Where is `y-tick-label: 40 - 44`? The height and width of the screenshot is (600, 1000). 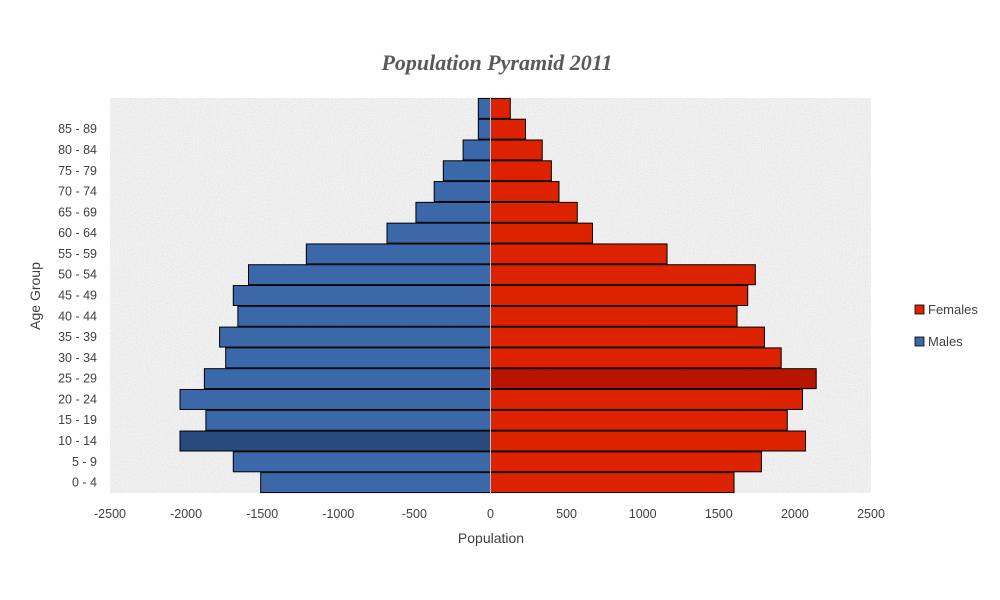
y-tick-label: 40 - 44 is located at coordinates (77, 316).